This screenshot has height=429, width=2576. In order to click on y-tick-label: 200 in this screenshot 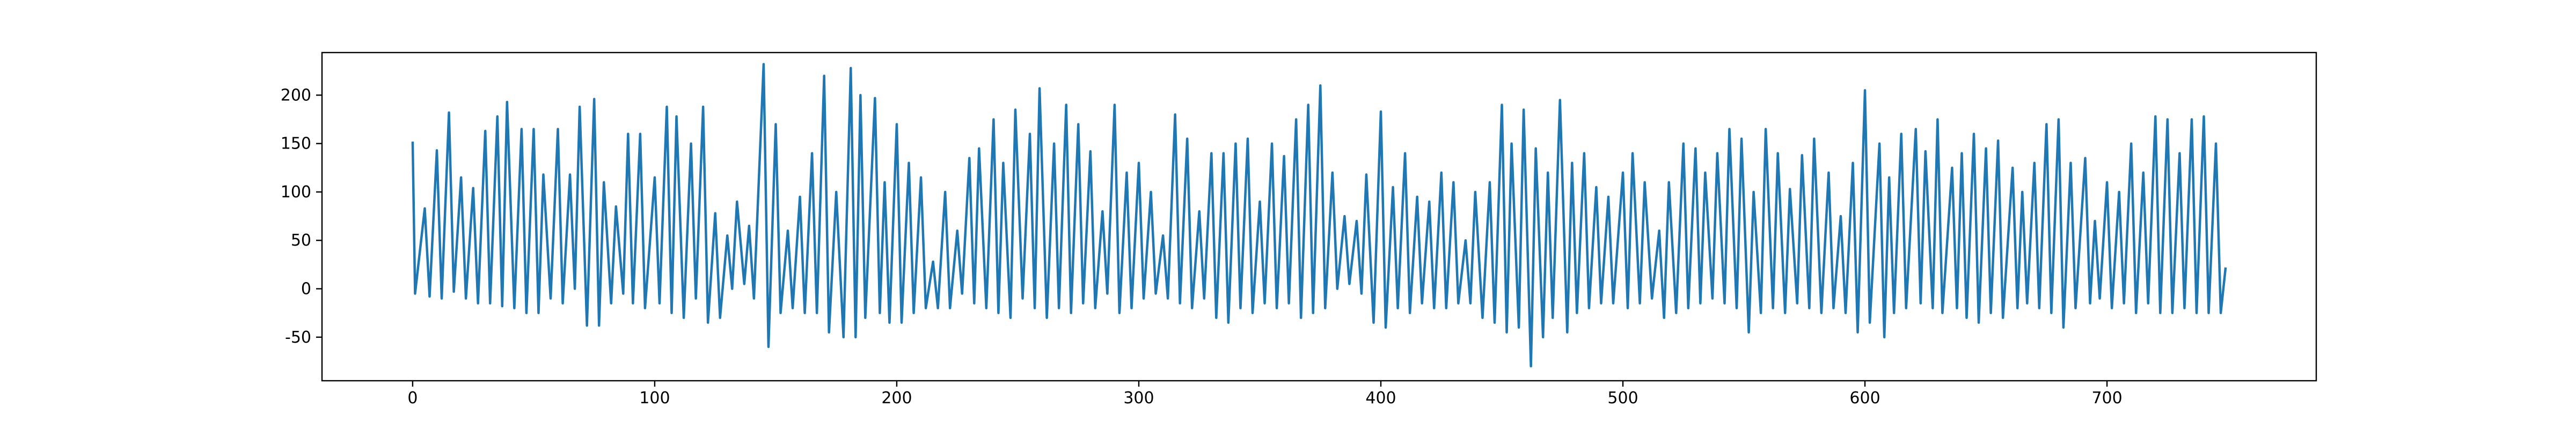, I will do `click(296, 95)`.